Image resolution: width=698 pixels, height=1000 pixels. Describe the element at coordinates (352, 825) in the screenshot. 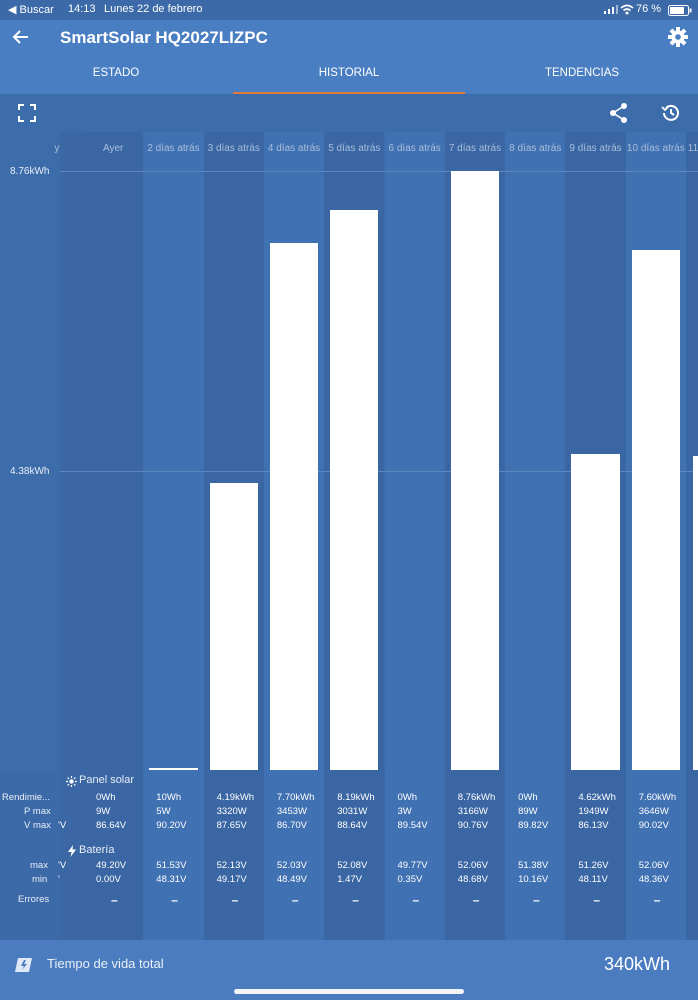

I see `cell-vmax: 88.64V` at that location.